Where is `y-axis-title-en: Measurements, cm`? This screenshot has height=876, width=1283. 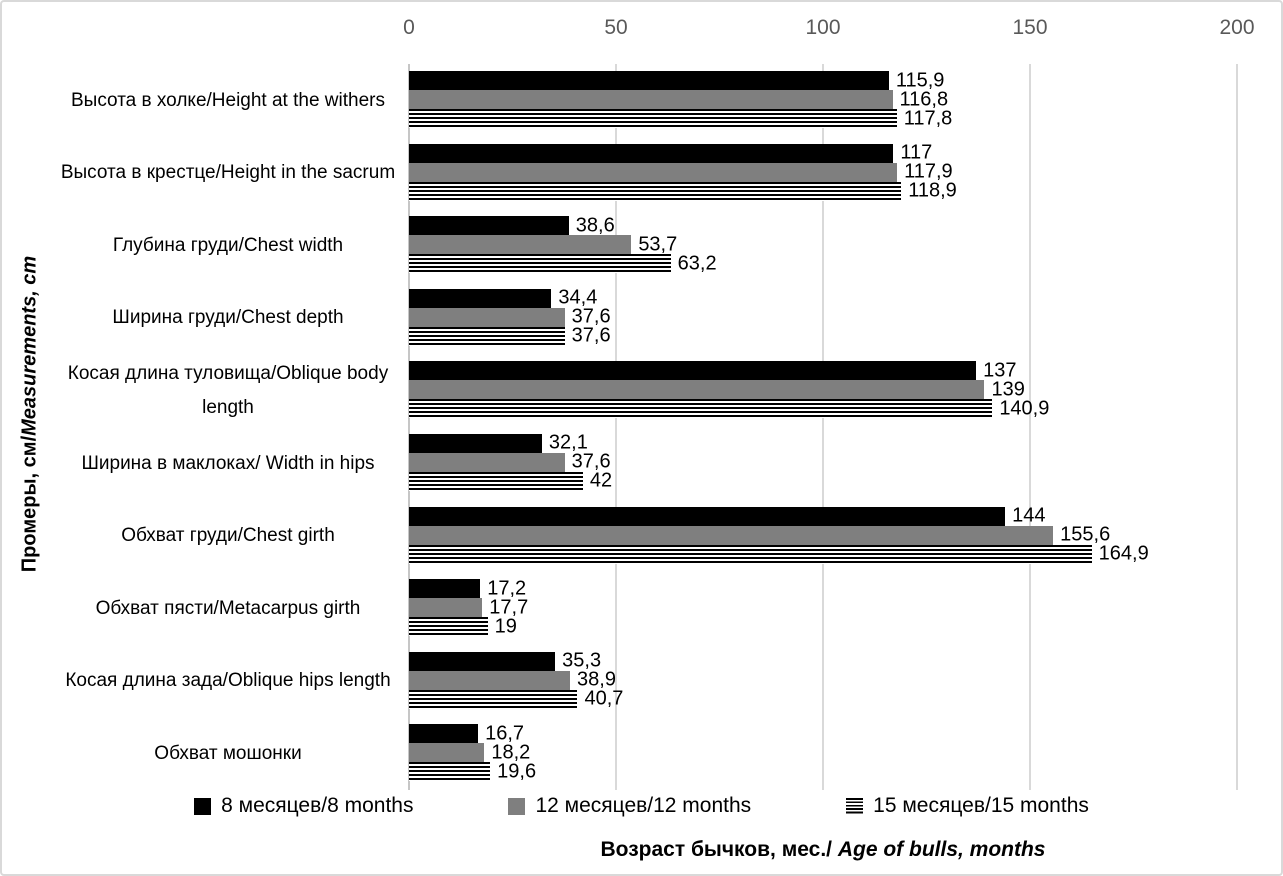
y-axis-title-en: Measurements, cm is located at coordinates (29, 345).